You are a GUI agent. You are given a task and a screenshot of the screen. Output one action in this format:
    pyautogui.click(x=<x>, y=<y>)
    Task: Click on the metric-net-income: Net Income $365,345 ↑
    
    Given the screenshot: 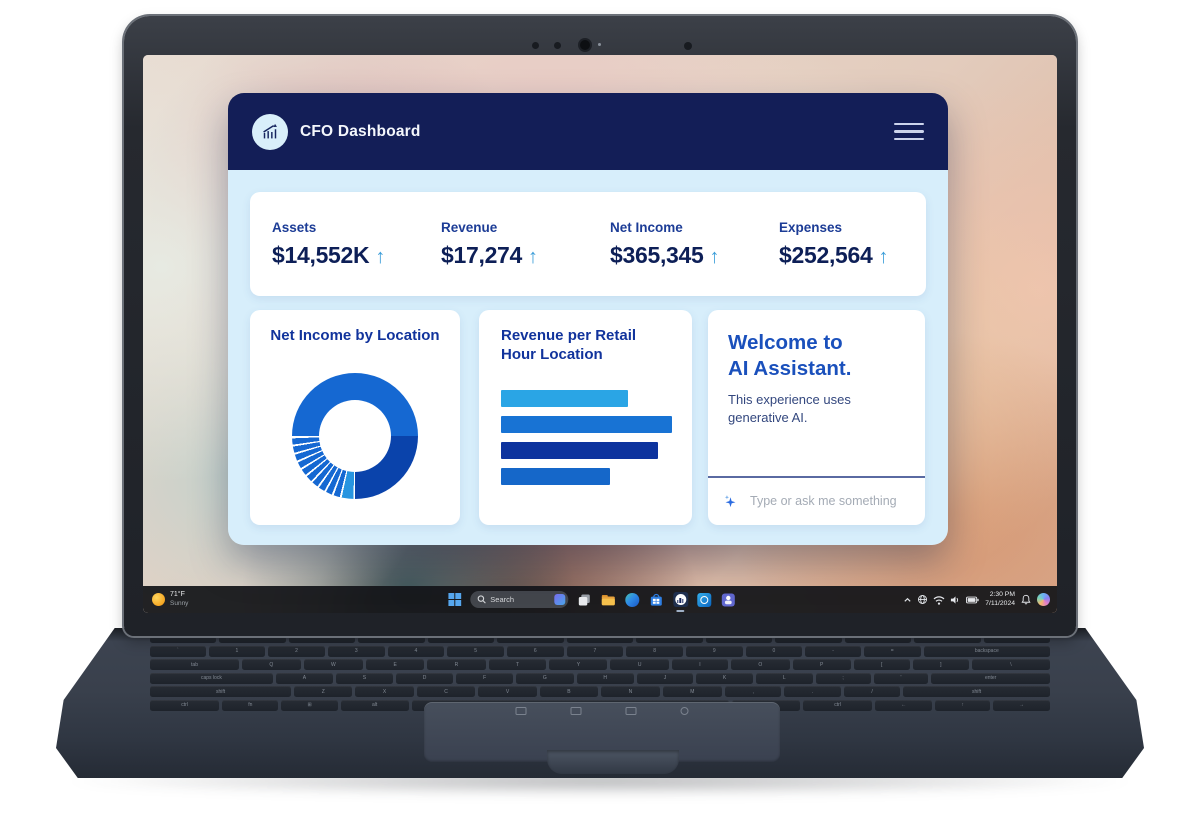 What is the action you would take?
    pyautogui.click(x=672, y=244)
    